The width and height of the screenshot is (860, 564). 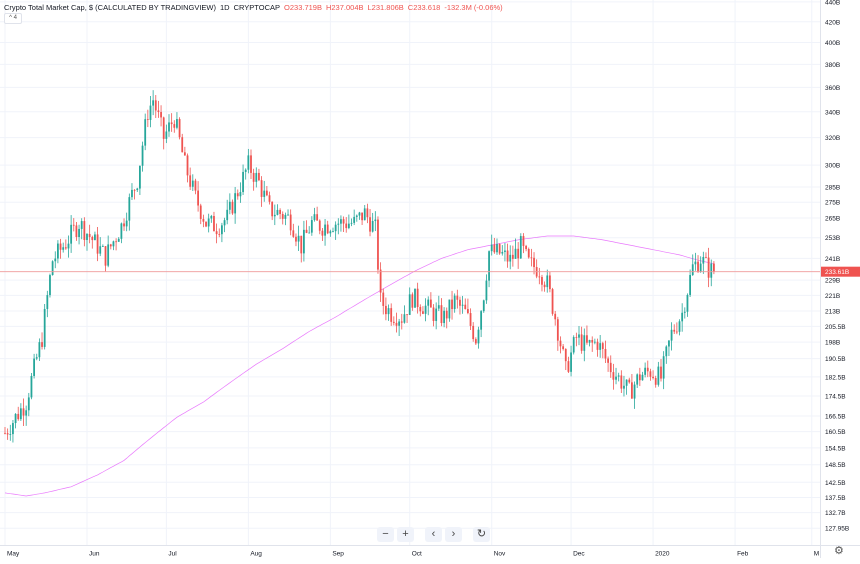 What do you see at coordinates (835, 377) in the screenshot?
I see `price-tick-label: 182.5B` at bounding box center [835, 377].